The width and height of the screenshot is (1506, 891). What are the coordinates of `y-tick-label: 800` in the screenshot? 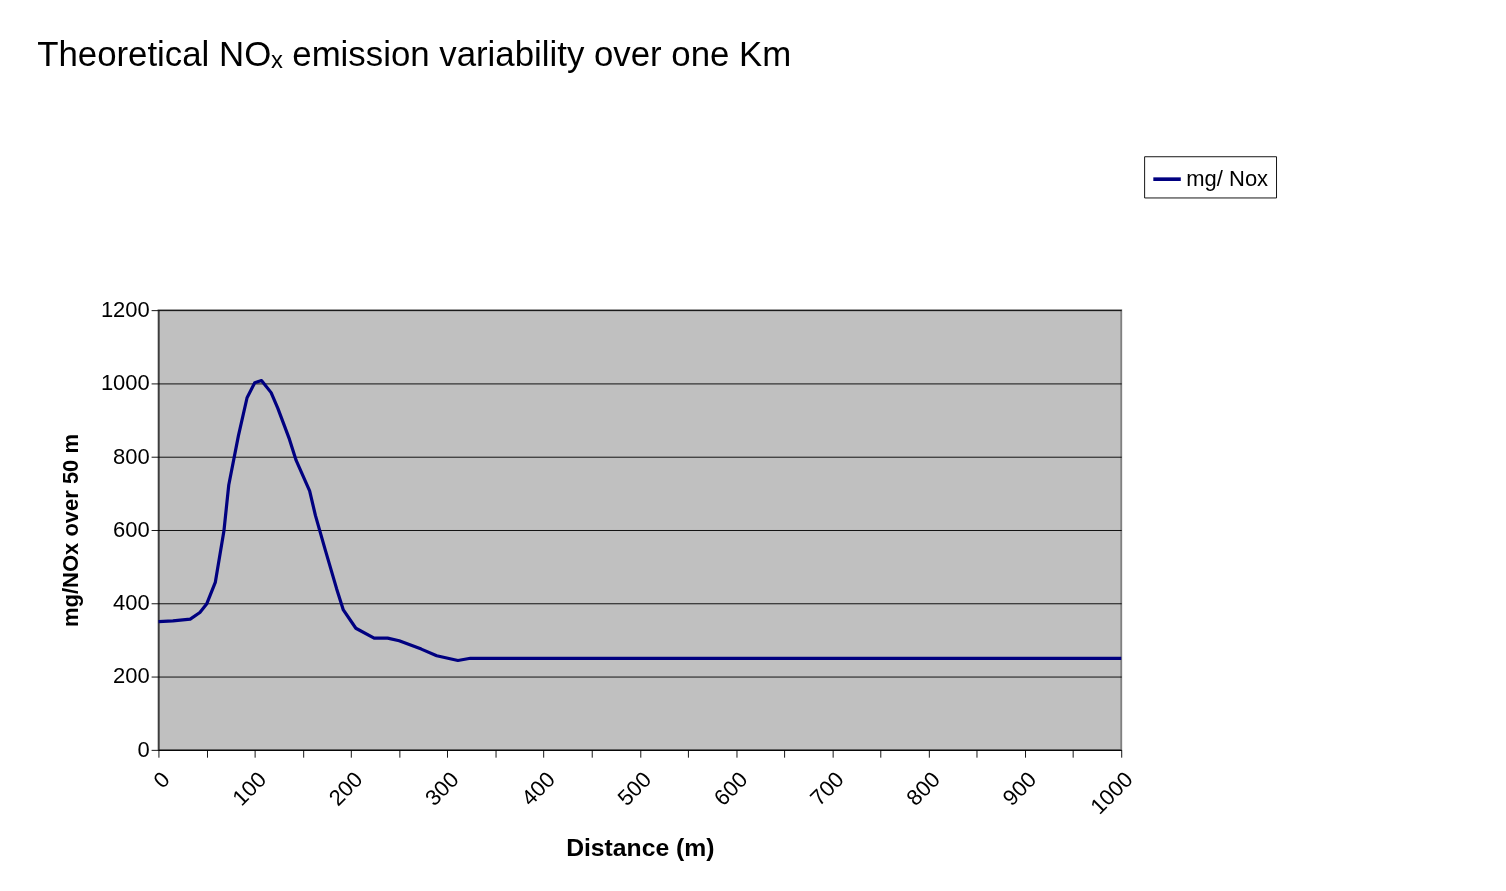 It's located at (131, 456).